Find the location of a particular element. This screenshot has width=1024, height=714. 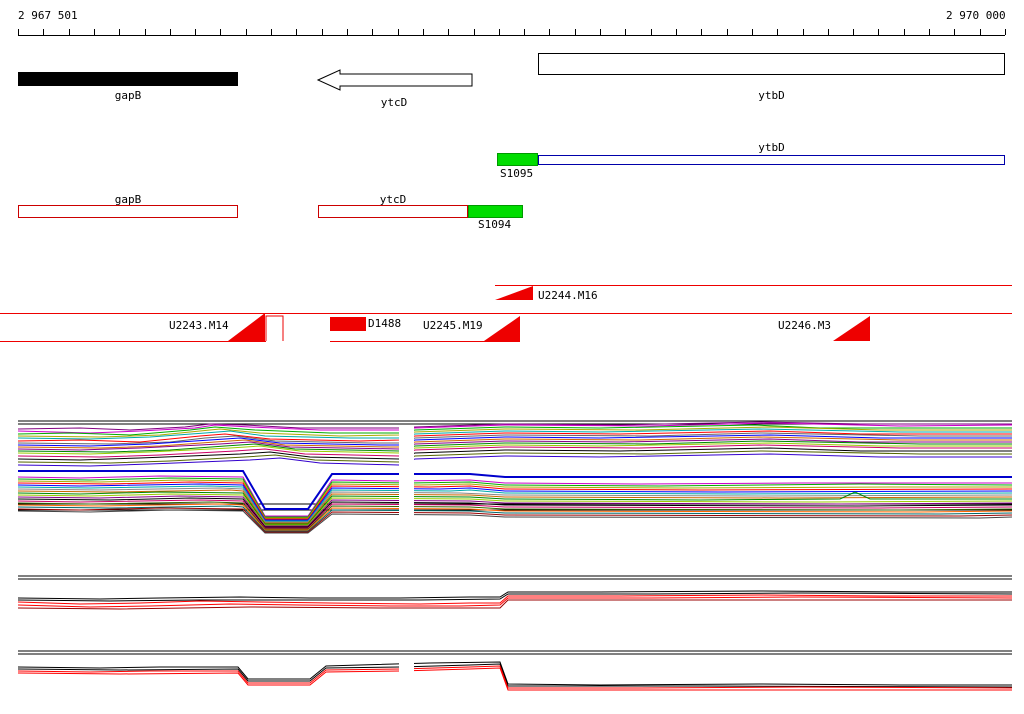

gene-gapB-label: gapB is located at coordinates (128, 95).